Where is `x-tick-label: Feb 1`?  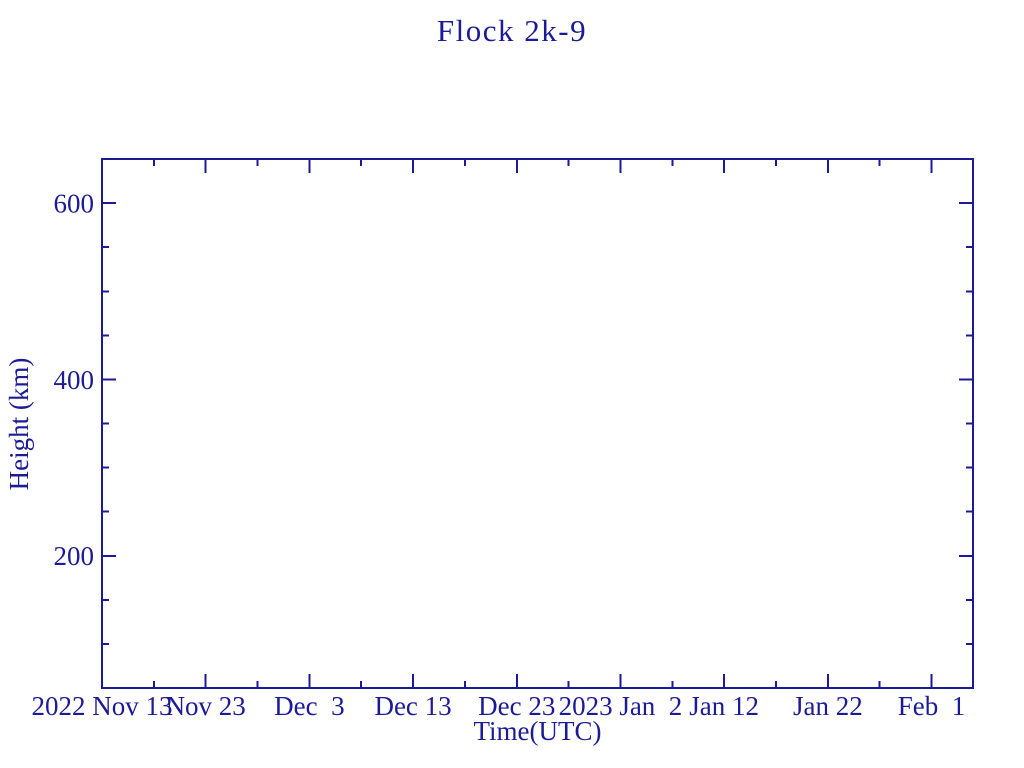 x-tick-label: Feb 1 is located at coordinates (932, 706).